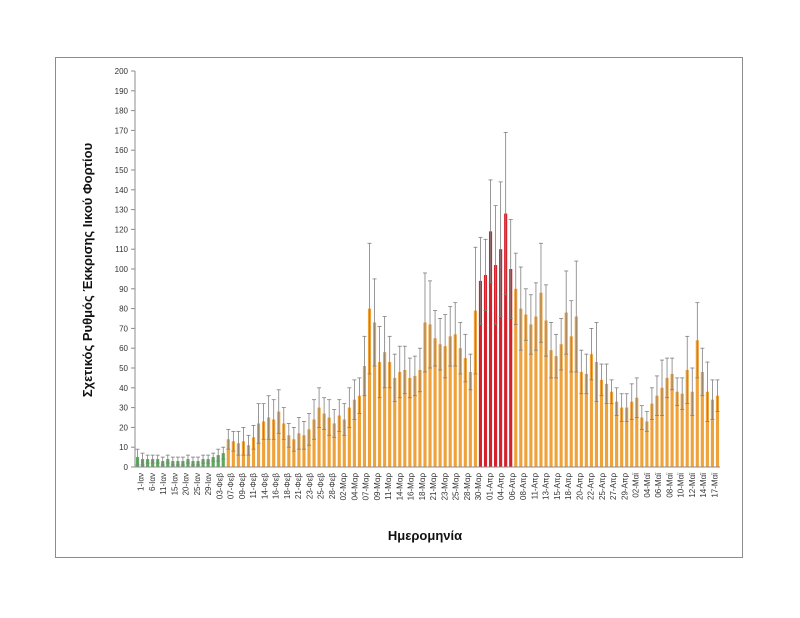 The image size is (800, 618). I want to click on x-tick-label: 03-Φεβ, so click(219, 486).